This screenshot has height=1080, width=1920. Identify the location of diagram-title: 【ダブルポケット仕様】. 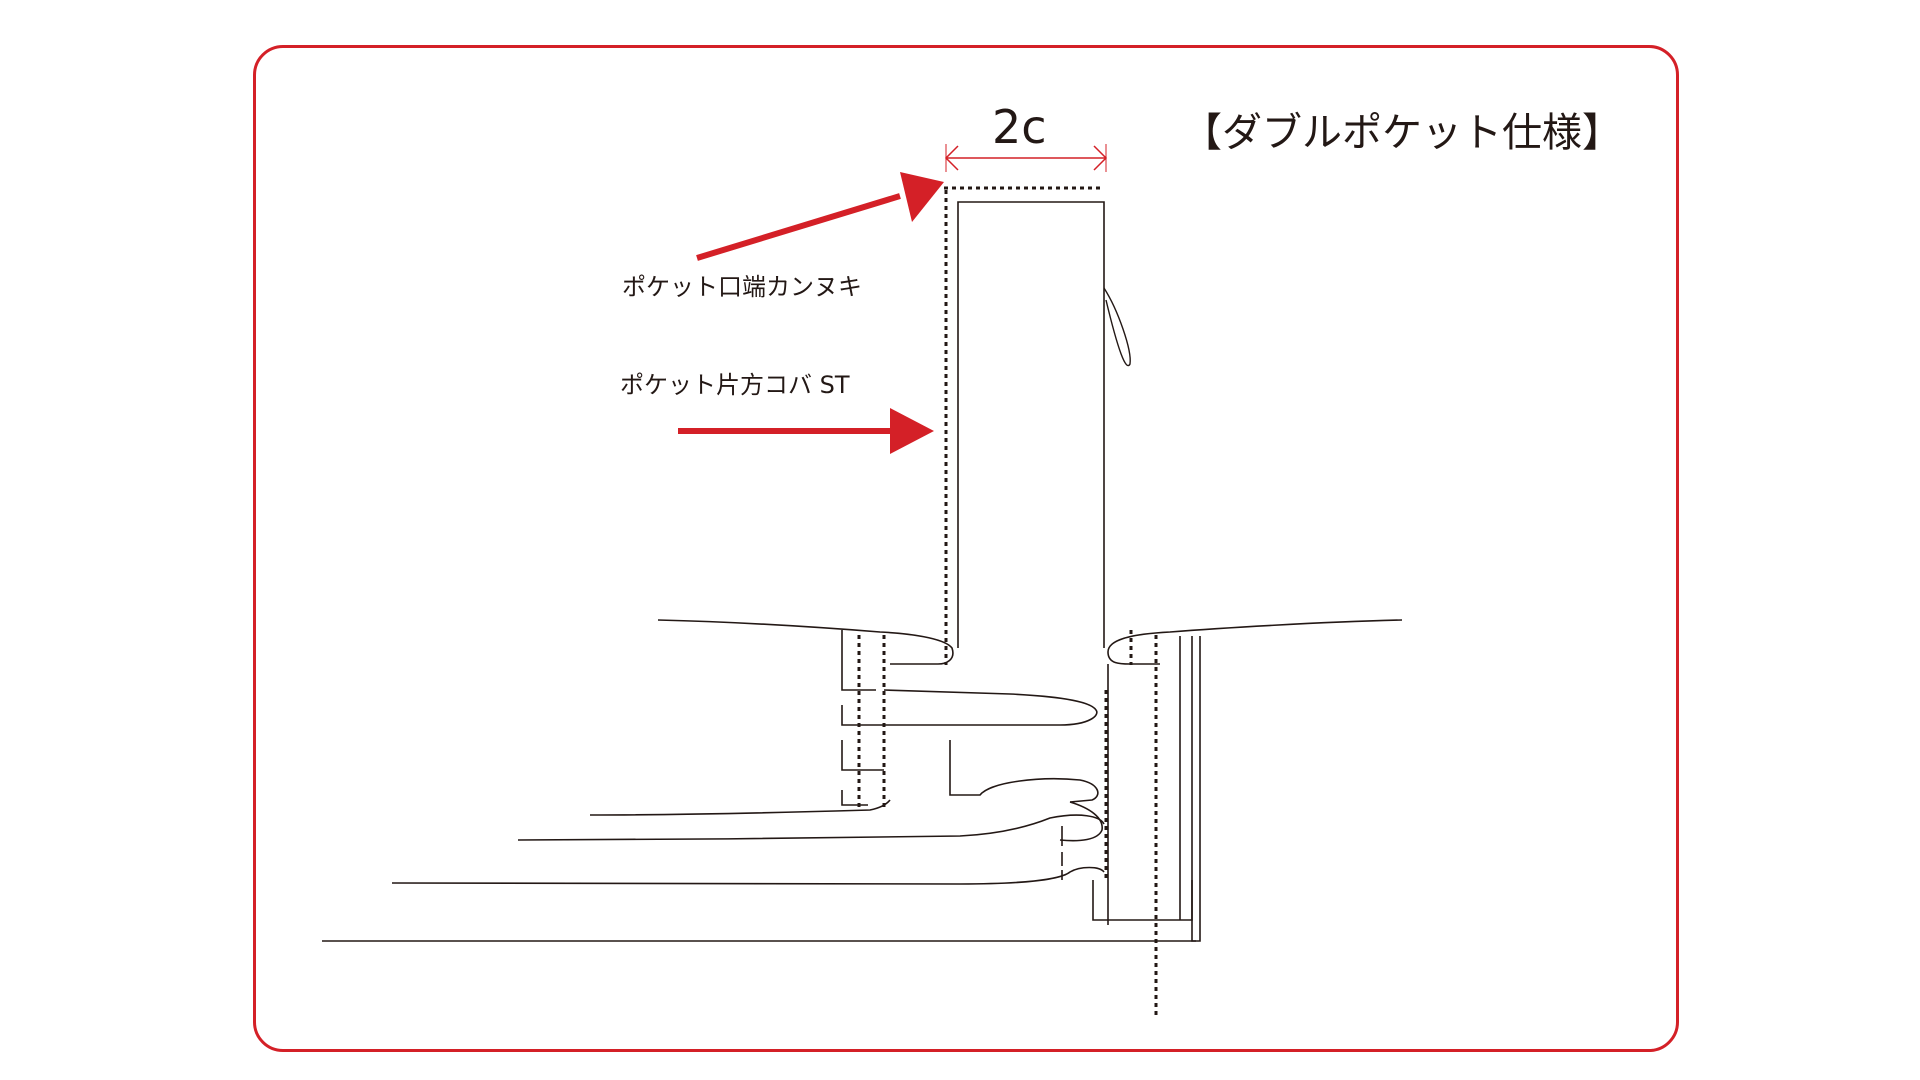
(1402, 133).